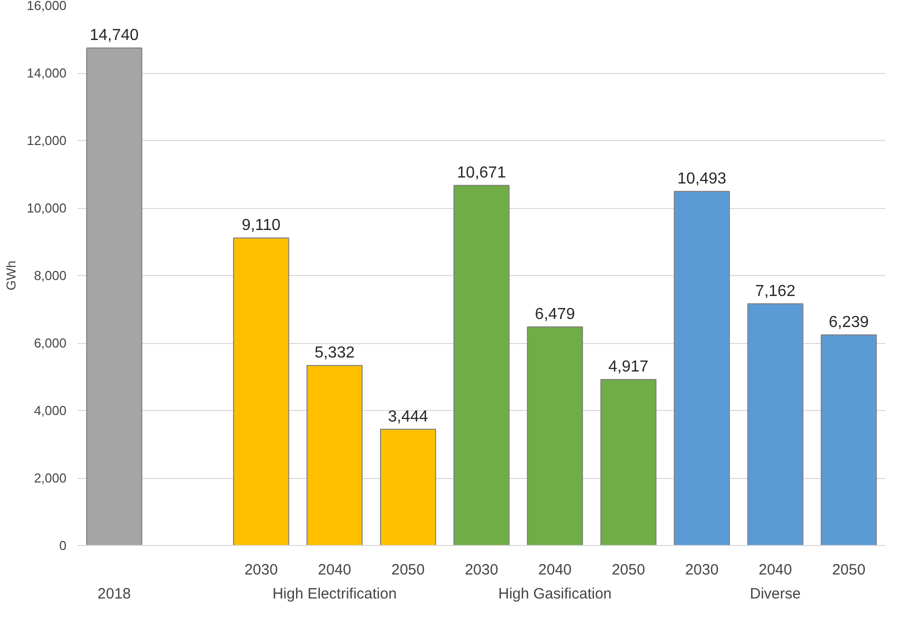 The height and width of the screenshot is (618, 903). I want to click on y-tick-label: 8,000, so click(50, 275).